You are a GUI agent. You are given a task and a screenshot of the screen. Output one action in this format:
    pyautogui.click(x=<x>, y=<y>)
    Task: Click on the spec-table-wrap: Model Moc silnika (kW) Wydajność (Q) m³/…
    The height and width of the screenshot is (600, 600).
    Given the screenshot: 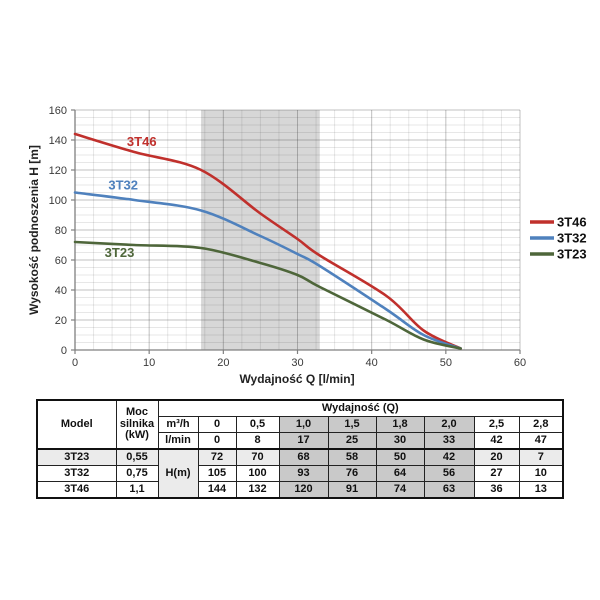 What is the action you would take?
    pyautogui.click(x=300, y=449)
    